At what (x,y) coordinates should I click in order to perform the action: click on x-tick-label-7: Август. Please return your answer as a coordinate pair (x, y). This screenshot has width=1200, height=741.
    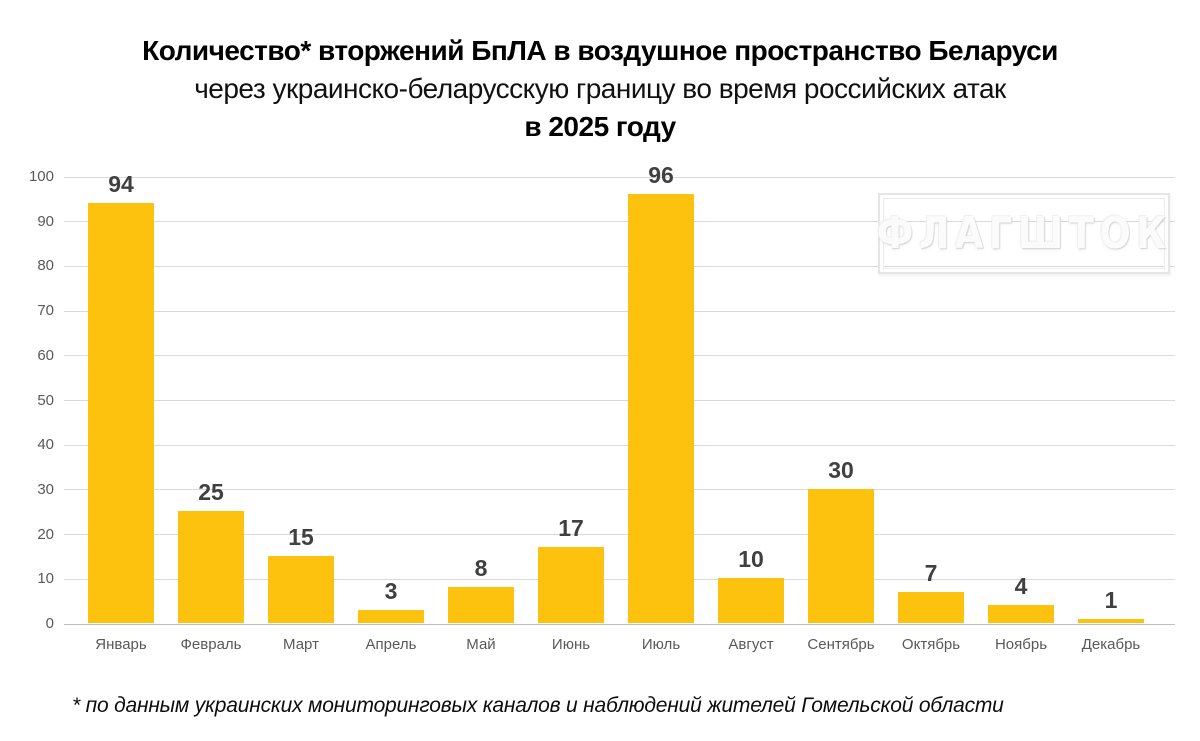
    Looking at the image, I should click on (751, 644).